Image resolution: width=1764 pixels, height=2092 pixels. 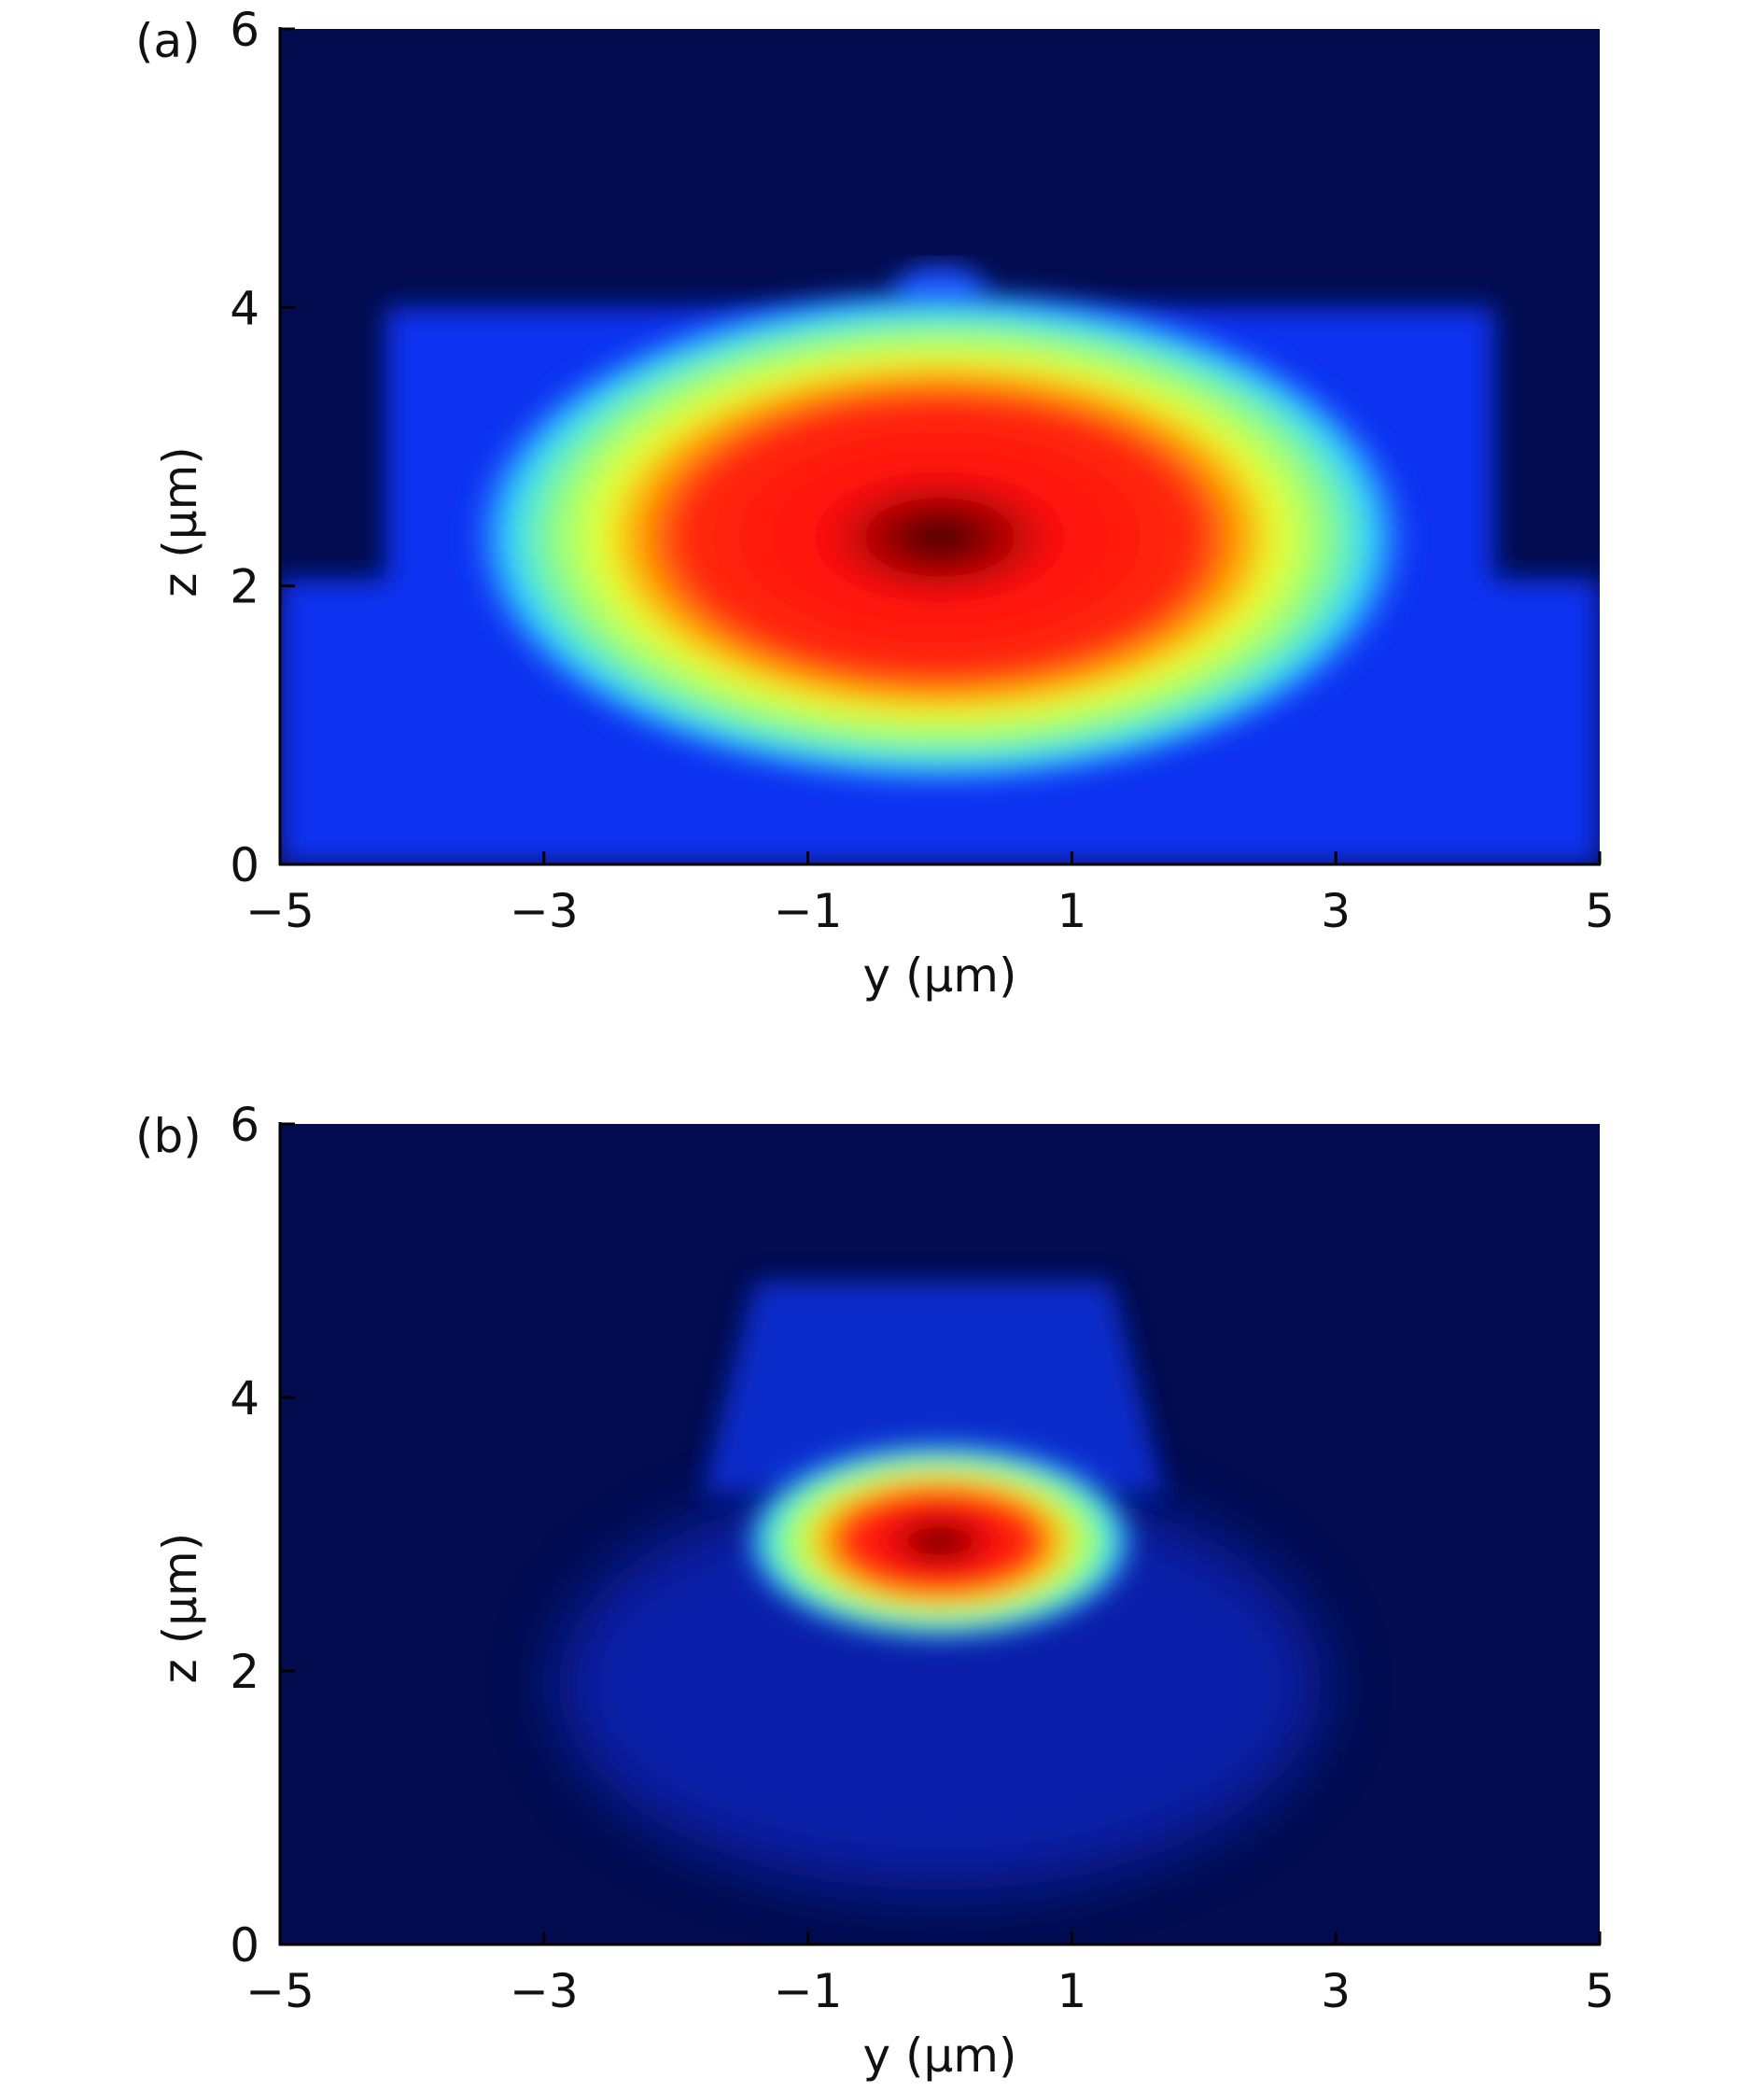 I want to click on field-halo, so click(x=939, y=1685).